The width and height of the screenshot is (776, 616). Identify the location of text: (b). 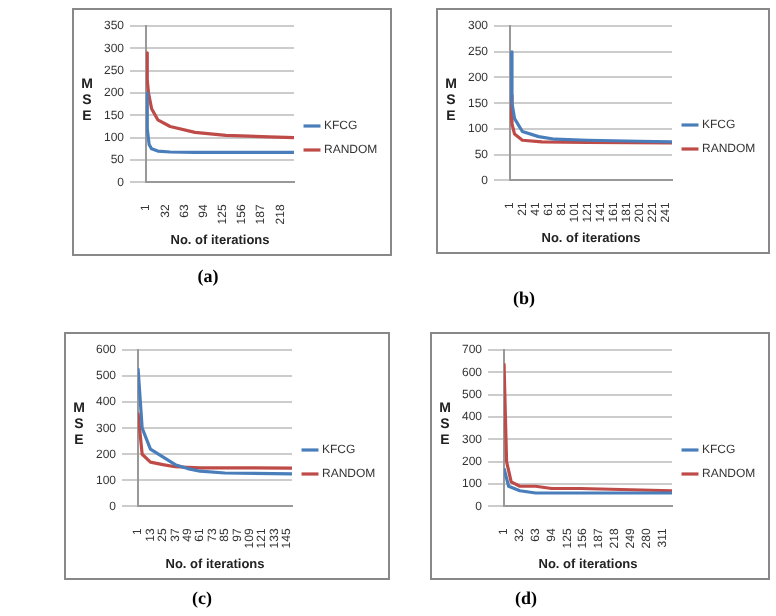
(524, 298).